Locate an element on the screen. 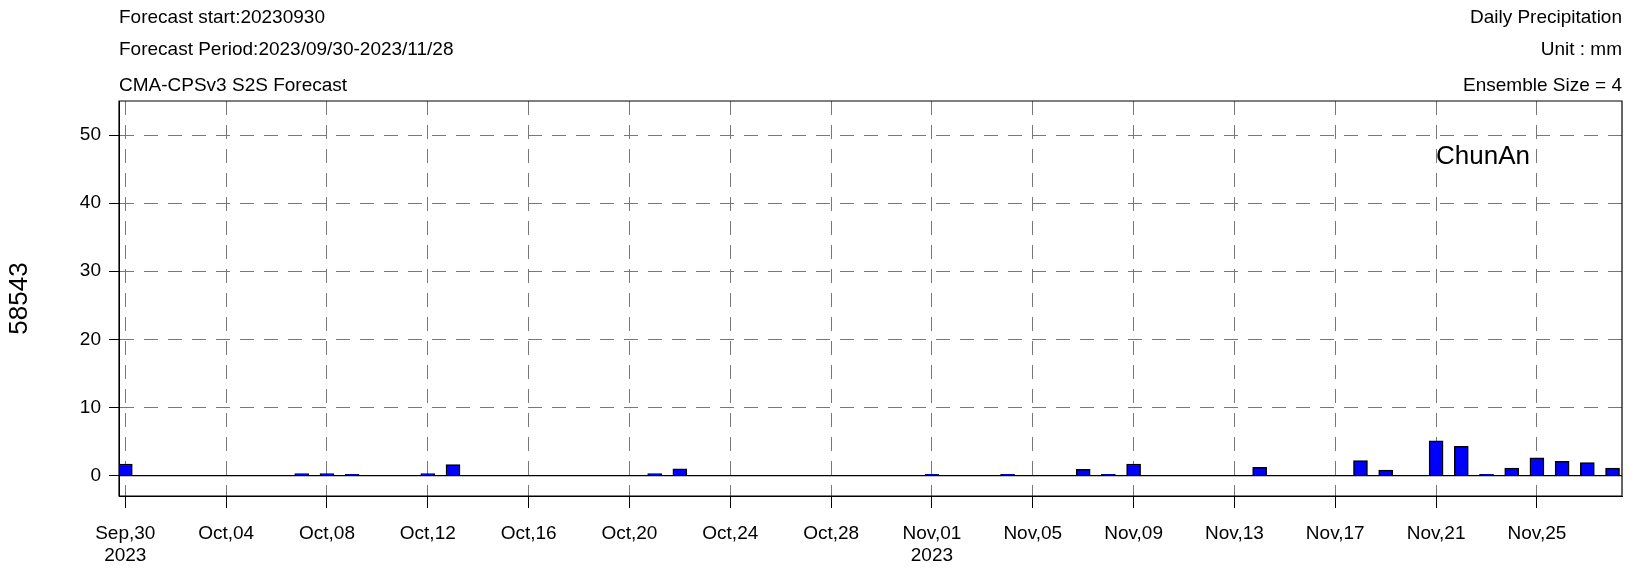 This screenshot has height=573, width=1649. x-tick-label: Oct,04 is located at coordinates (226, 532).